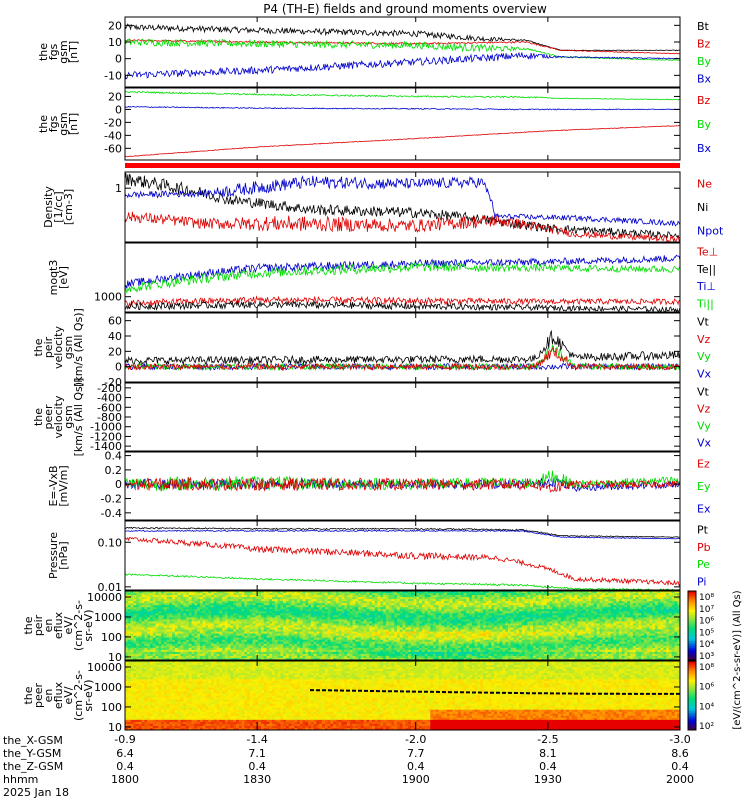 The width and height of the screenshot is (750, 800). What do you see at coordinates (32, 753) in the screenshot?
I see `x-row-name: the_Y-GSM` at bounding box center [32, 753].